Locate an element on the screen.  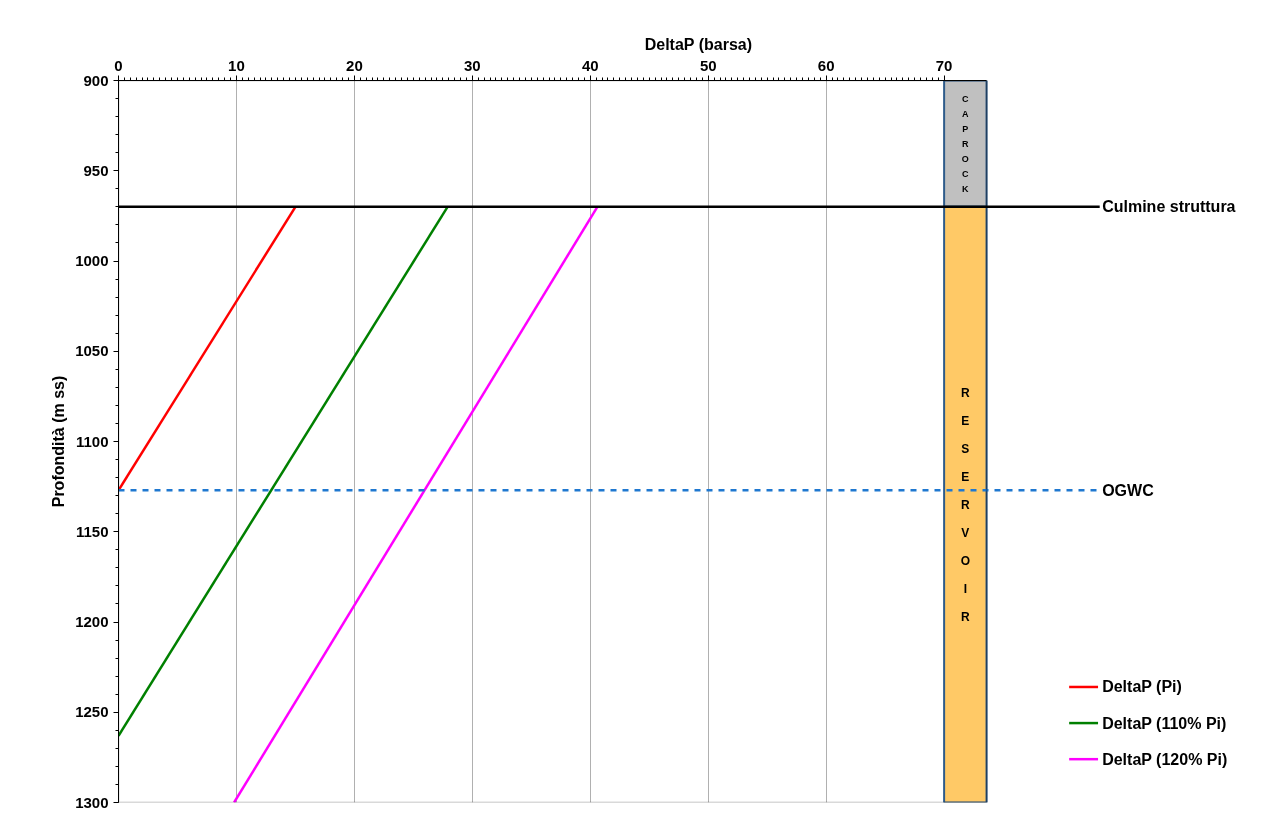
y-tick-label: 1050 is located at coordinates (92, 351).